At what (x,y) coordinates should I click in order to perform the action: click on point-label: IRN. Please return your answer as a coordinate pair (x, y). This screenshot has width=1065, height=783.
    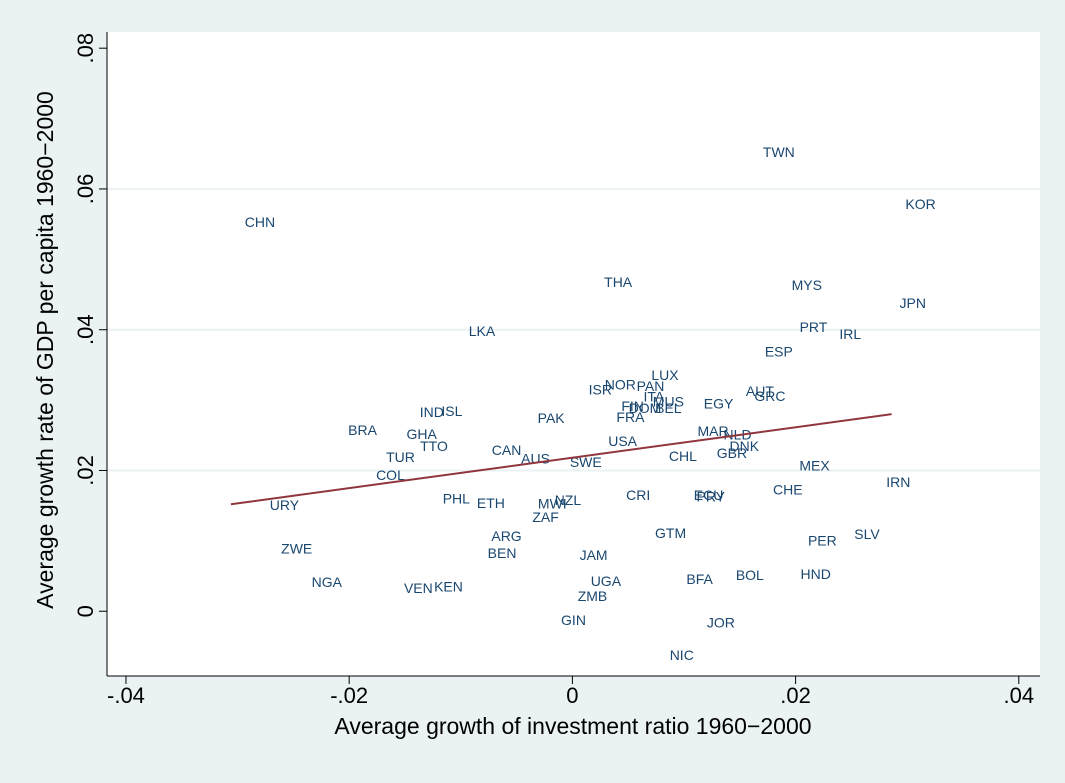
    Looking at the image, I should click on (898, 482).